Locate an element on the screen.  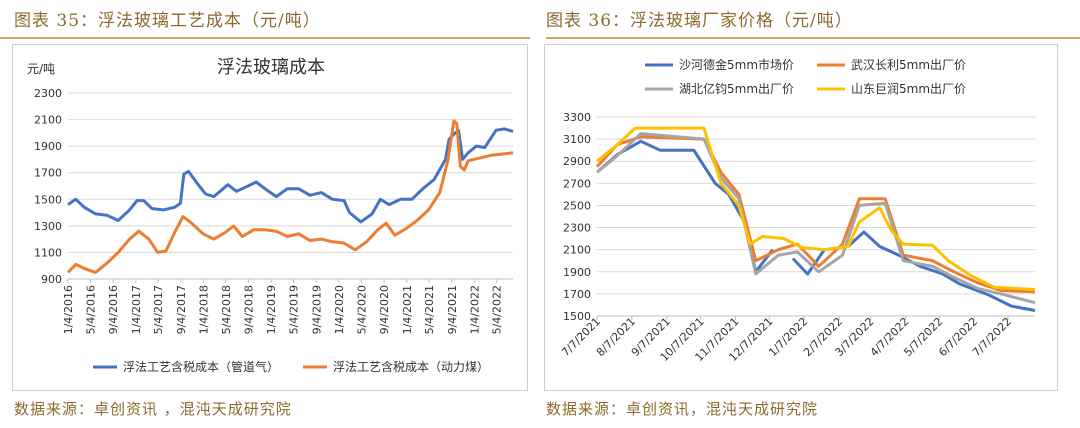
legend-label: 浮法工艺含税成本（动力煤） is located at coordinates (411, 366).